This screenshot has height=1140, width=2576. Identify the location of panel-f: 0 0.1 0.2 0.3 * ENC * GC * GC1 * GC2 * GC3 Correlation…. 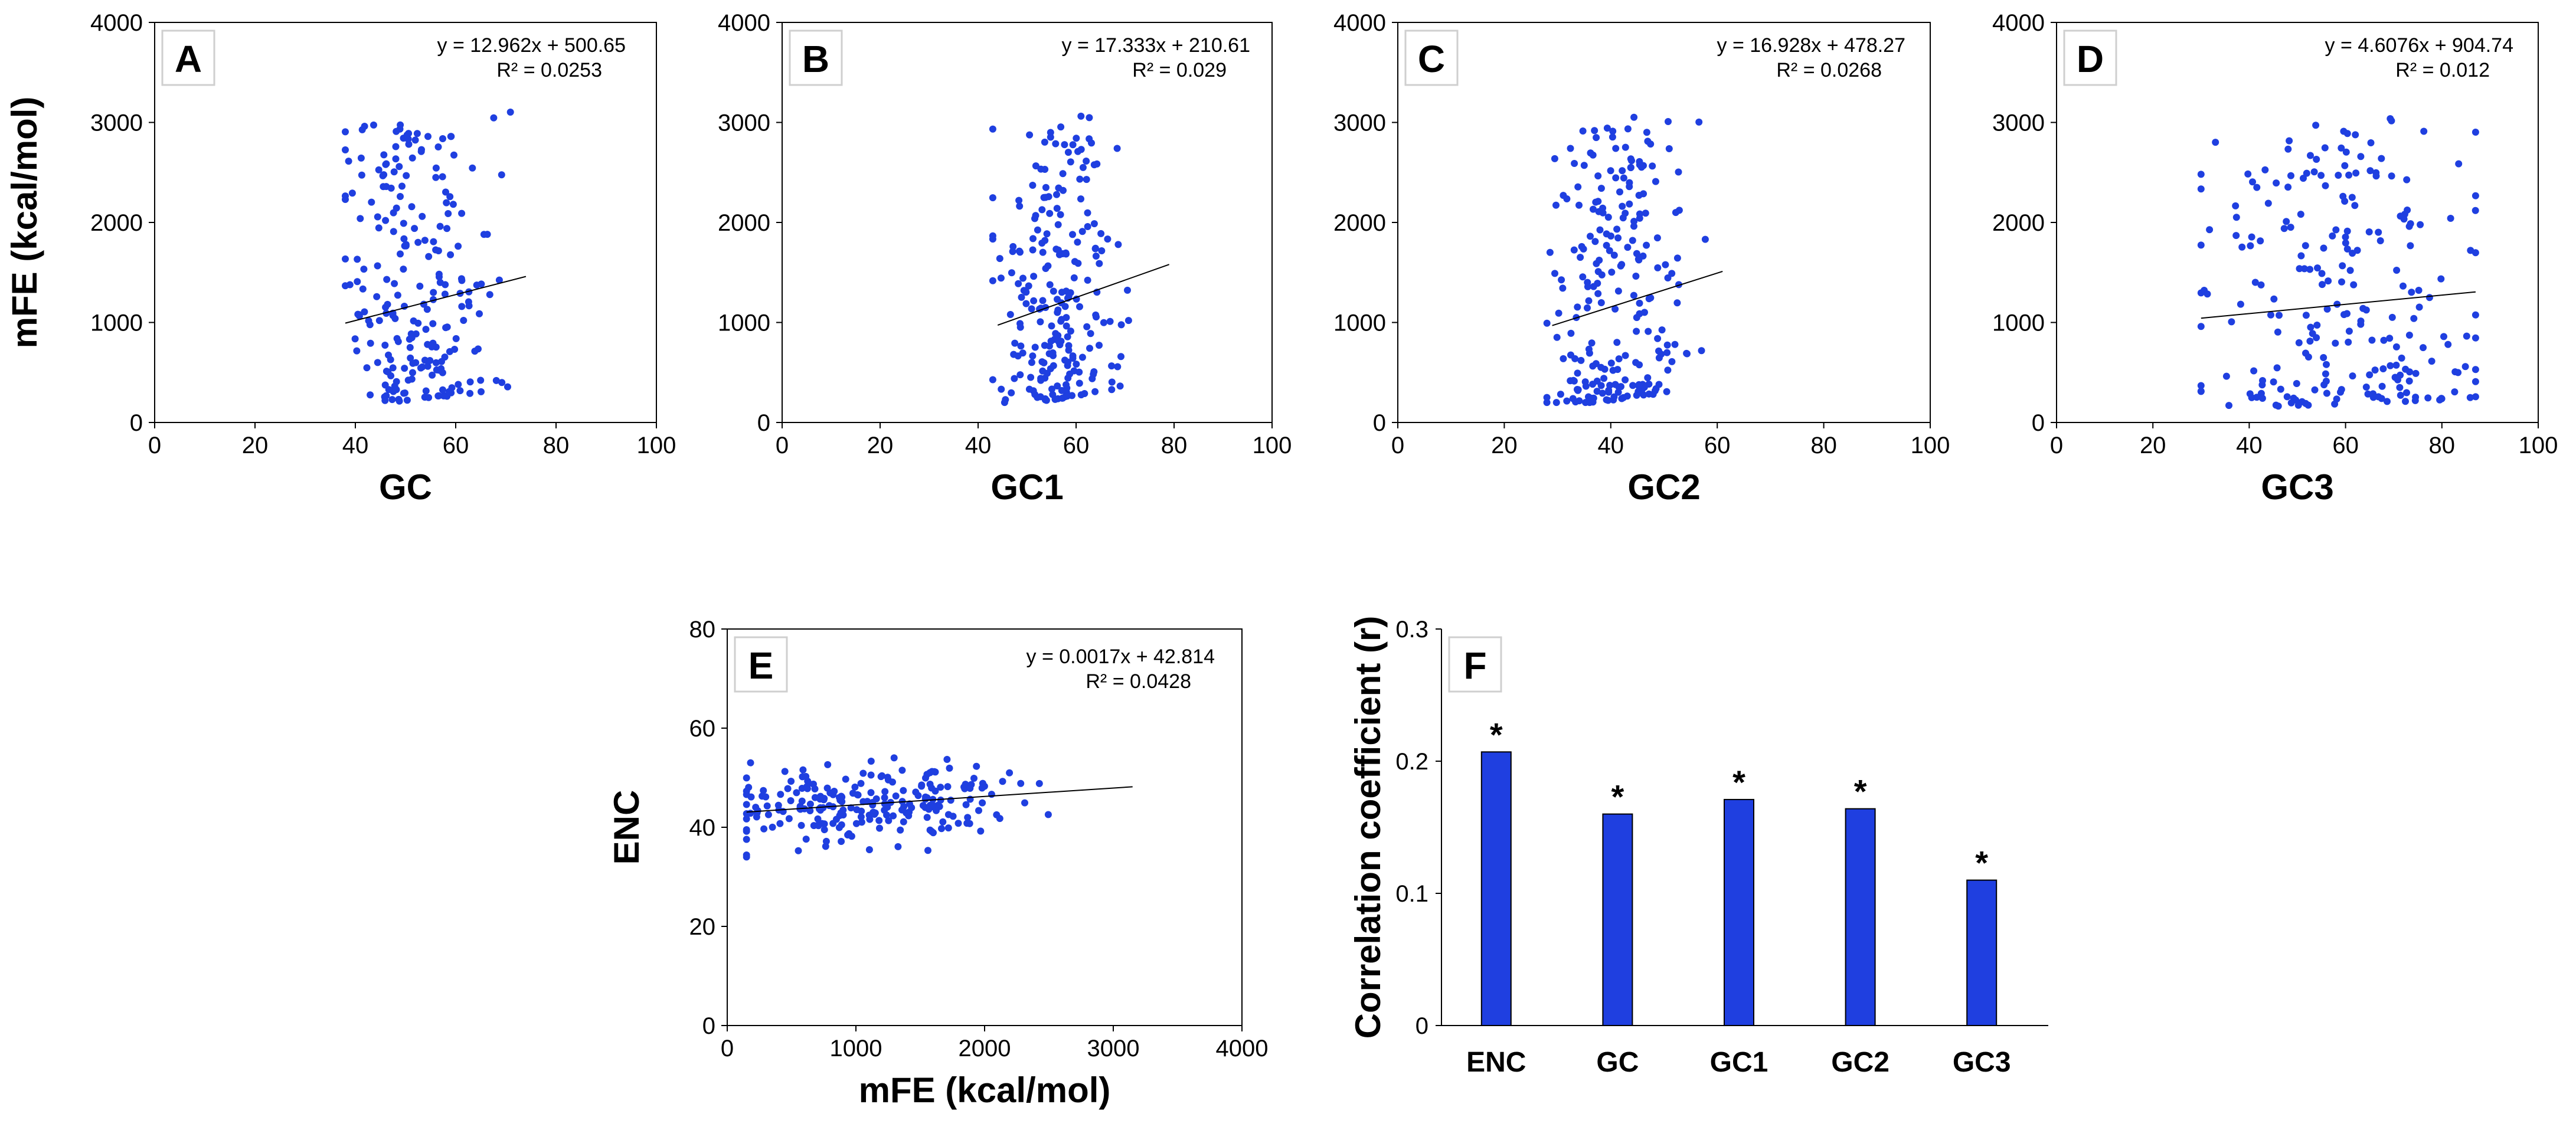
(1698, 847).